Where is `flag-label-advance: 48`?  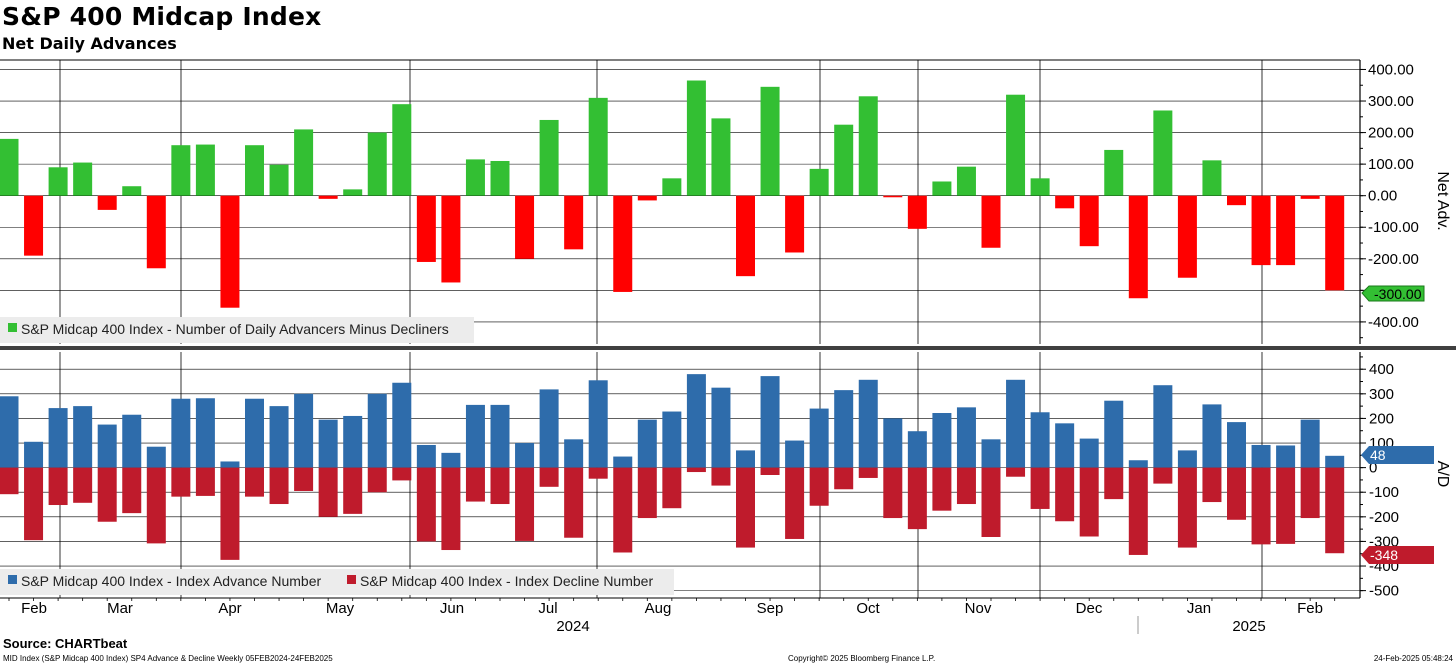
flag-label-advance: 48 is located at coordinates (1378, 455).